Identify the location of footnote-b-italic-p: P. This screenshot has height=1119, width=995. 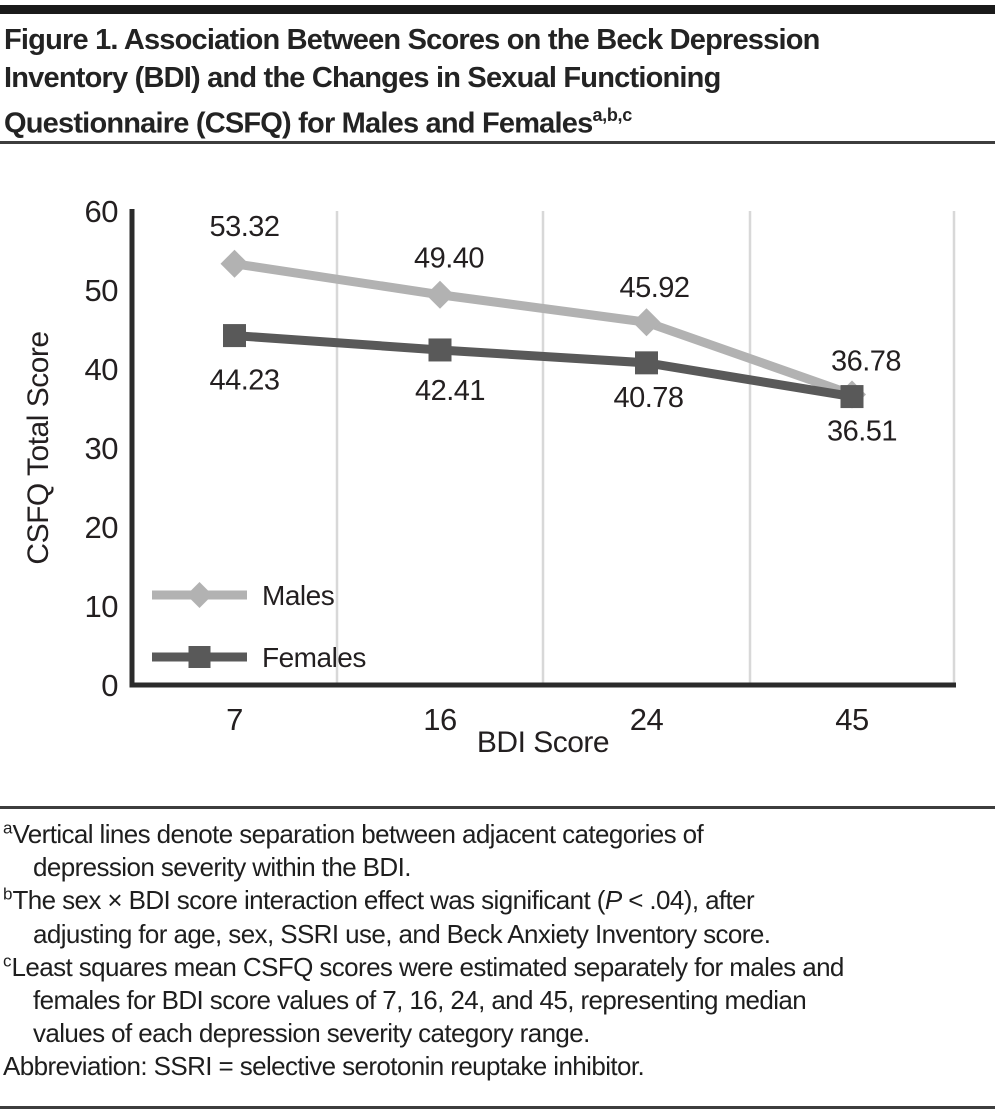
(613, 900).